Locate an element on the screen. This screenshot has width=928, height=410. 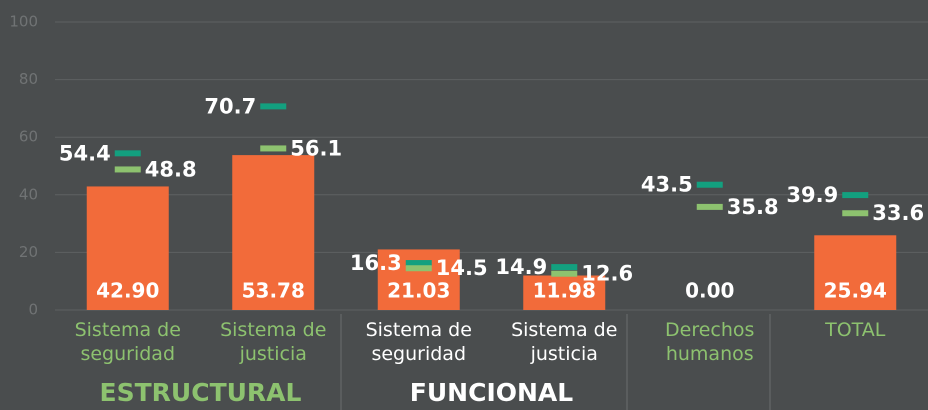
group-label: ESTRUCTURAL is located at coordinates (200, 392).